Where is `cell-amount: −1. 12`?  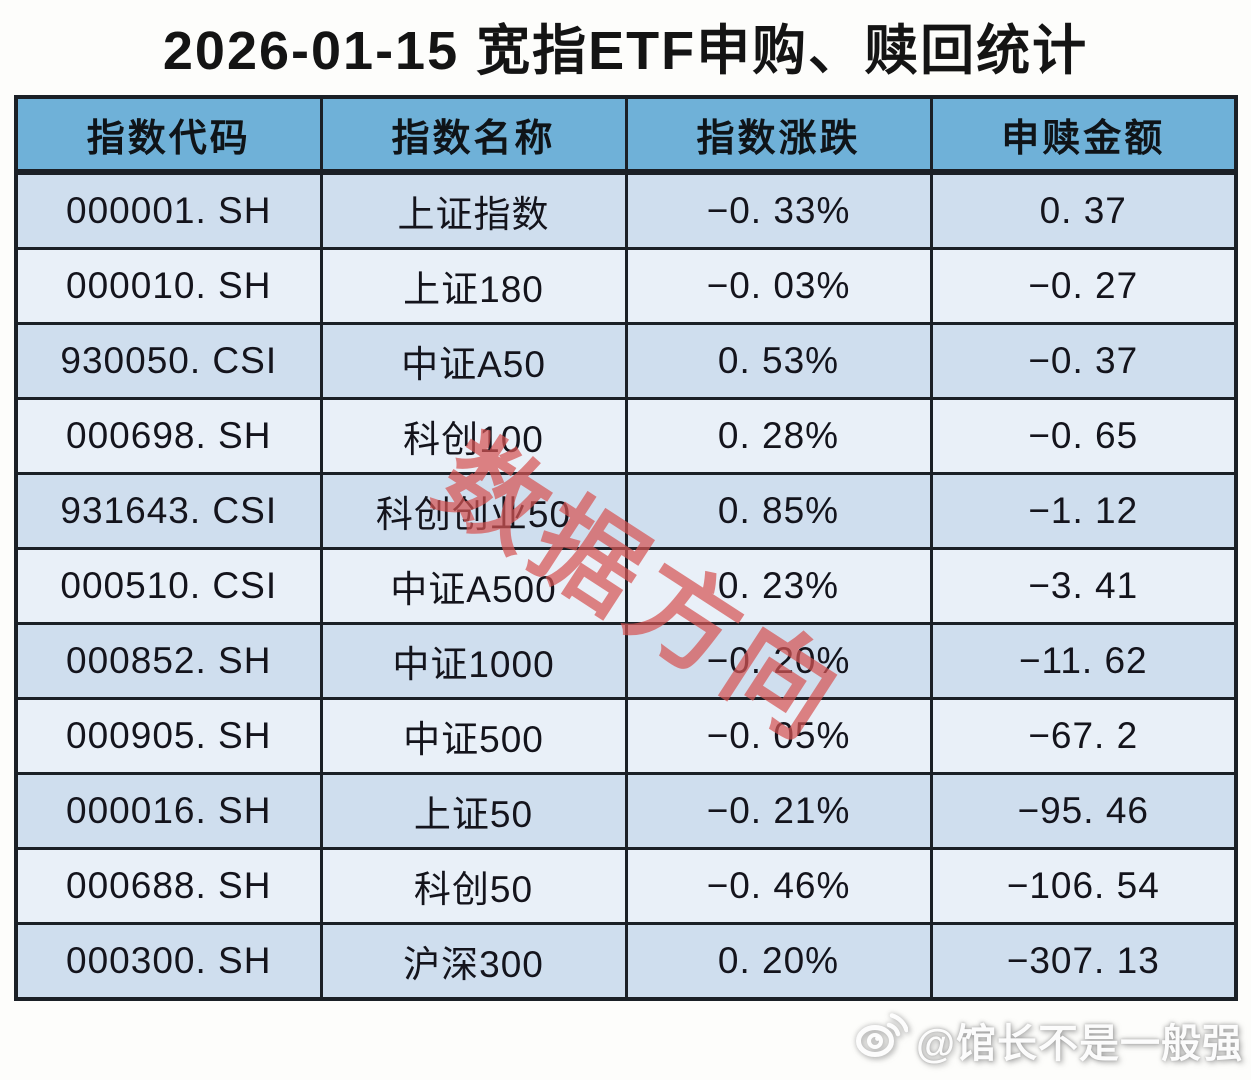 cell-amount: −1. 12 is located at coordinates (1083, 511).